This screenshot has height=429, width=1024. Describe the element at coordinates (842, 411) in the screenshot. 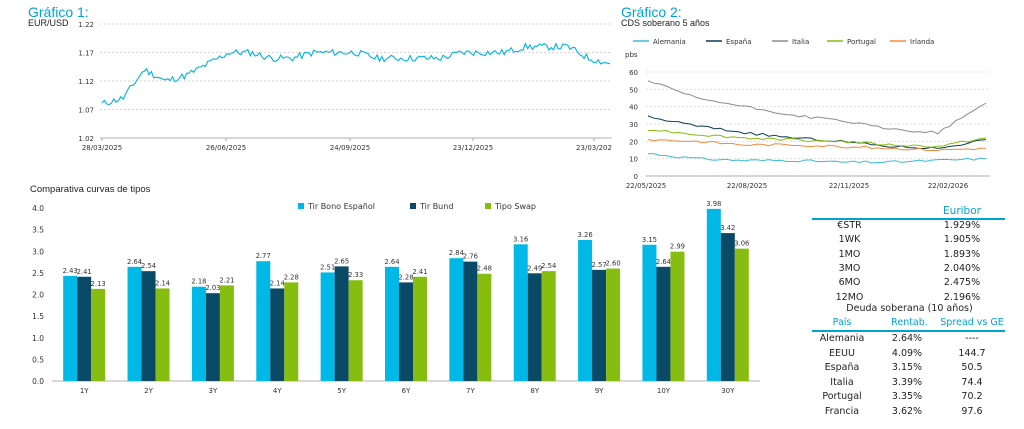

I see `deuda-row-pais: Francia` at that location.